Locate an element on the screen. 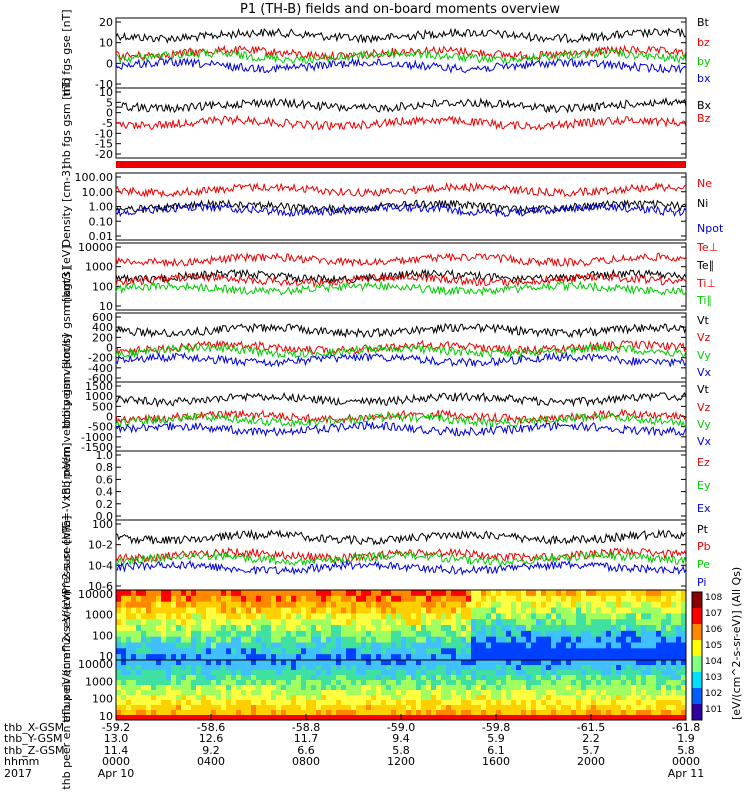  y-tick-label: -500 is located at coordinates (100, 427).